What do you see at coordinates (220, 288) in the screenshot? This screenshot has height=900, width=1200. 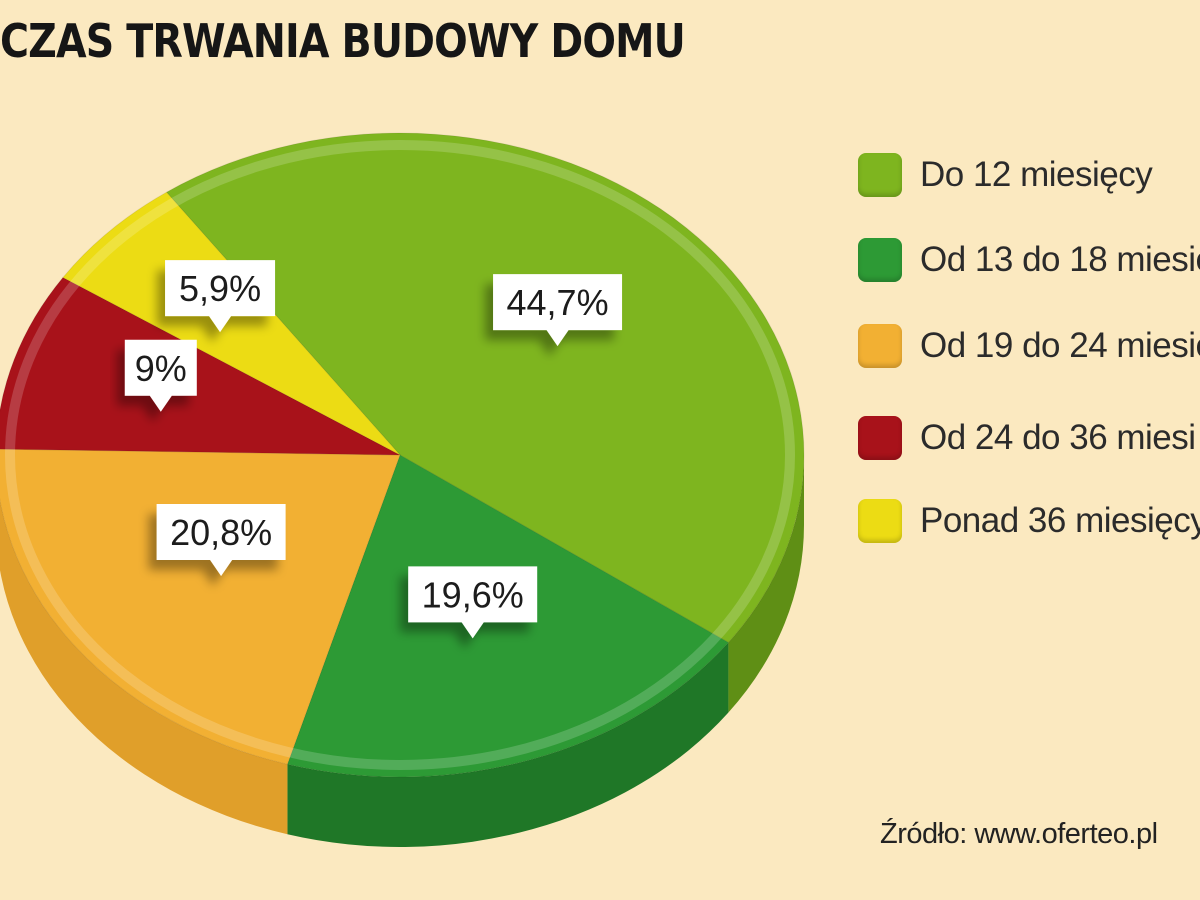 I see `value-label-text-ponad-36: 5,9%` at bounding box center [220, 288].